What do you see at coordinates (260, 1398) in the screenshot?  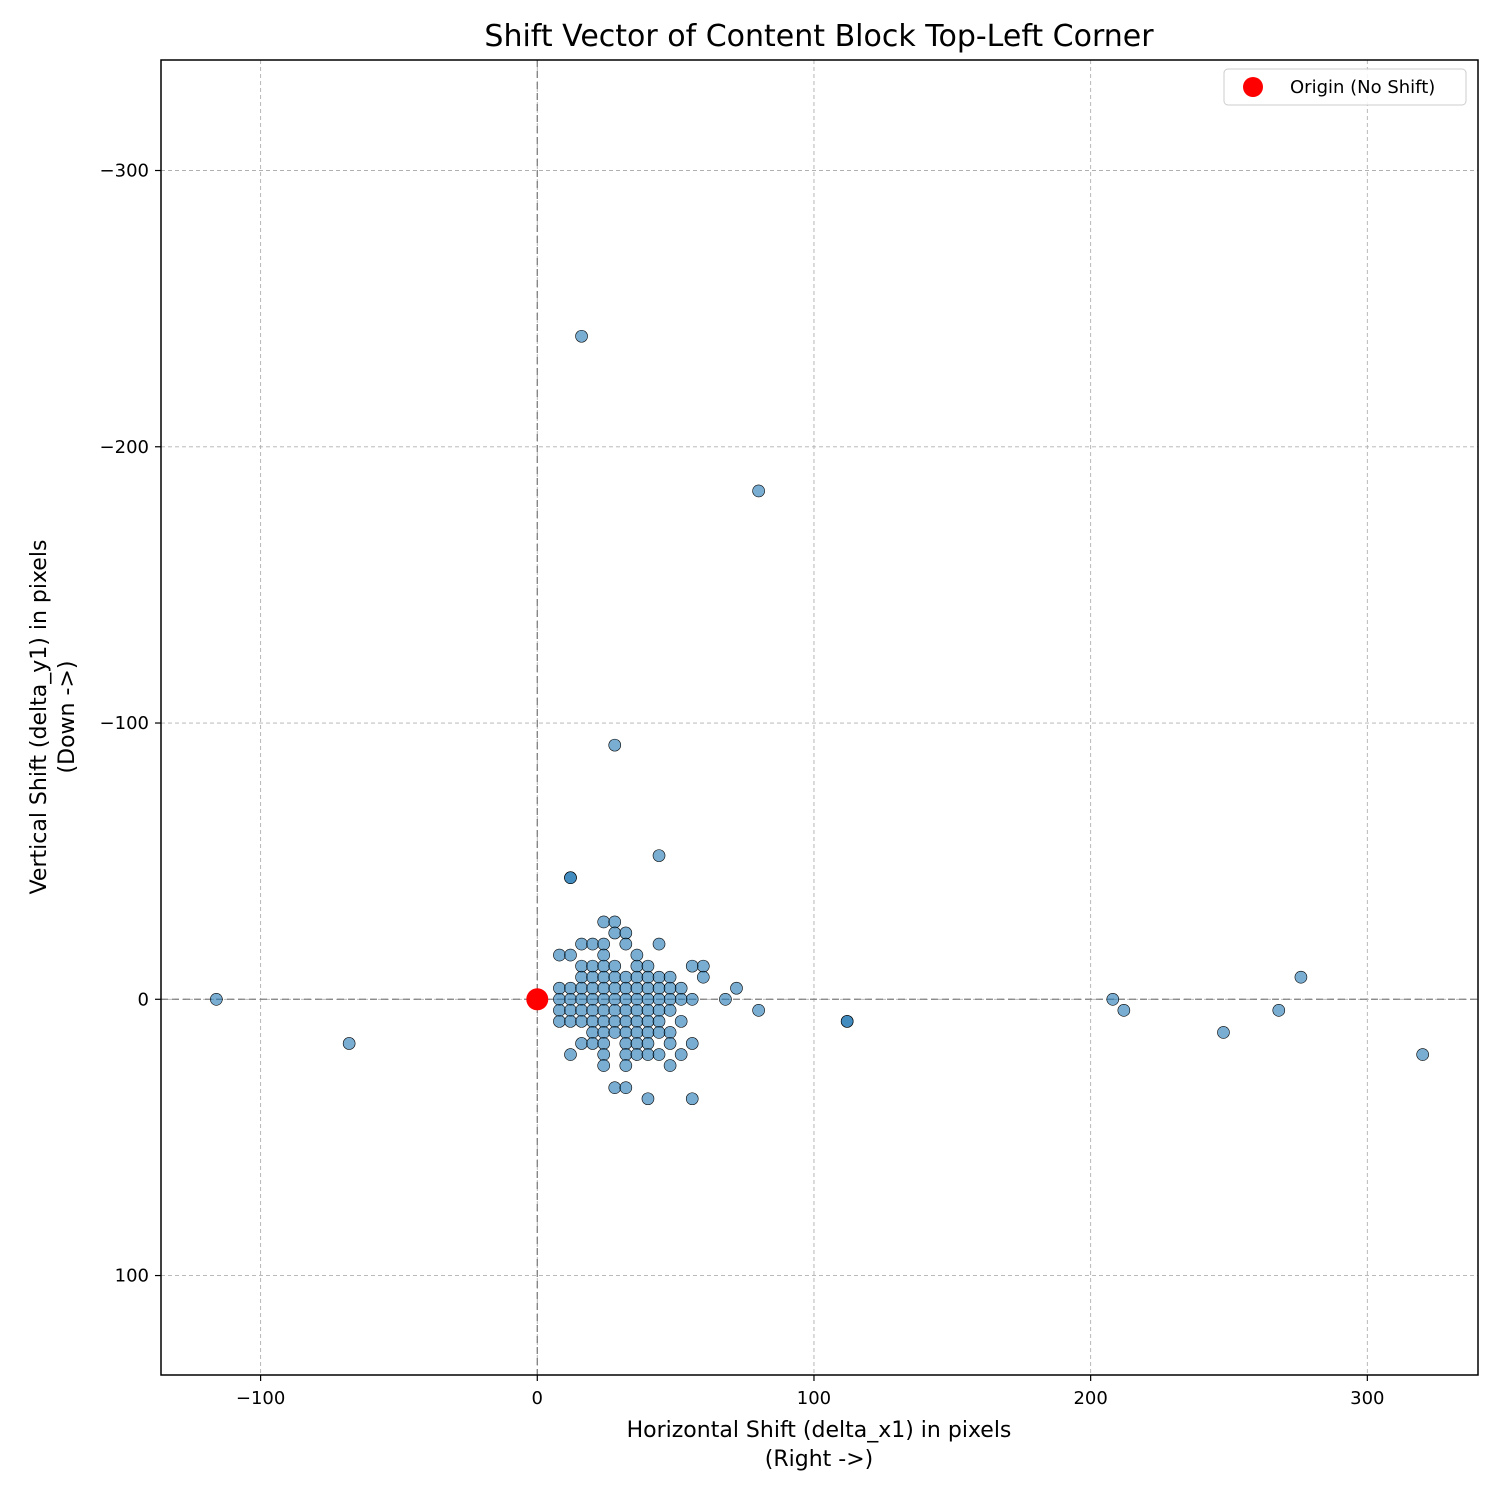 I see `x-tick-label-0: −100` at bounding box center [260, 1398].